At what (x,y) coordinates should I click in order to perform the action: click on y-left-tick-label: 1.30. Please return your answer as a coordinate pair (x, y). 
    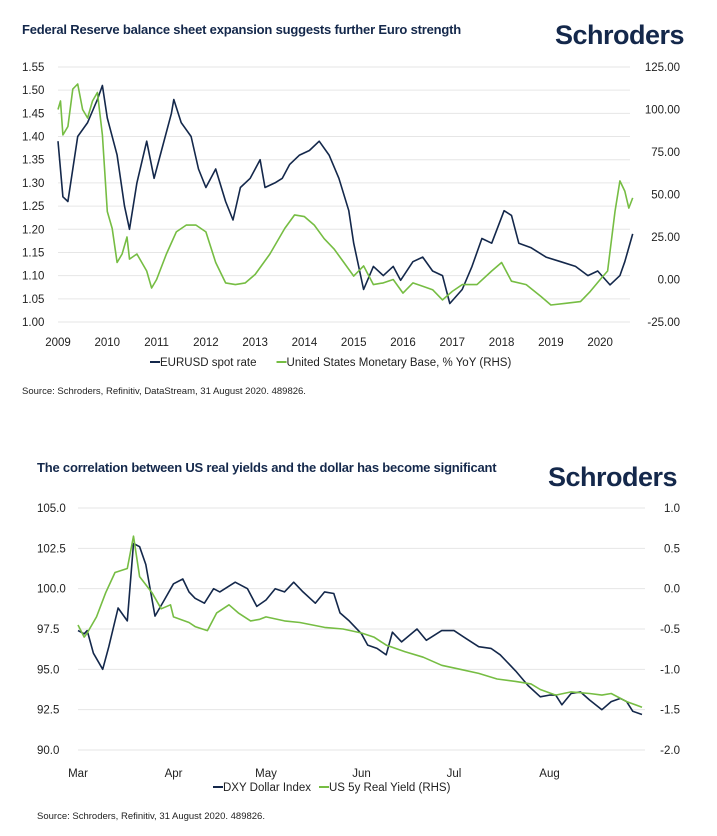
    Looking at the image, I should click on (33, 184).